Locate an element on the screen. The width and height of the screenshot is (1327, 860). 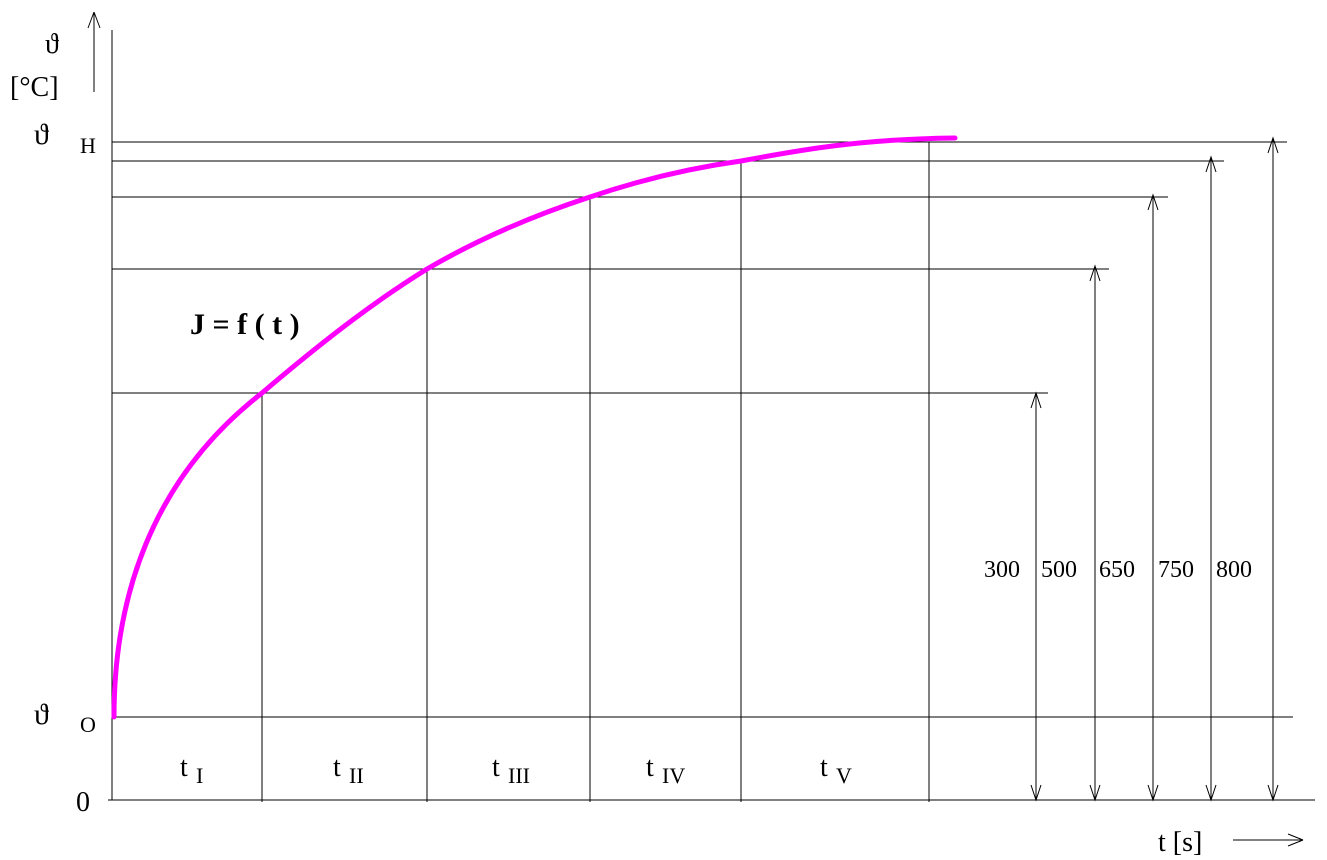
level-label-300: 300 is located at coordinates (1002, 570).